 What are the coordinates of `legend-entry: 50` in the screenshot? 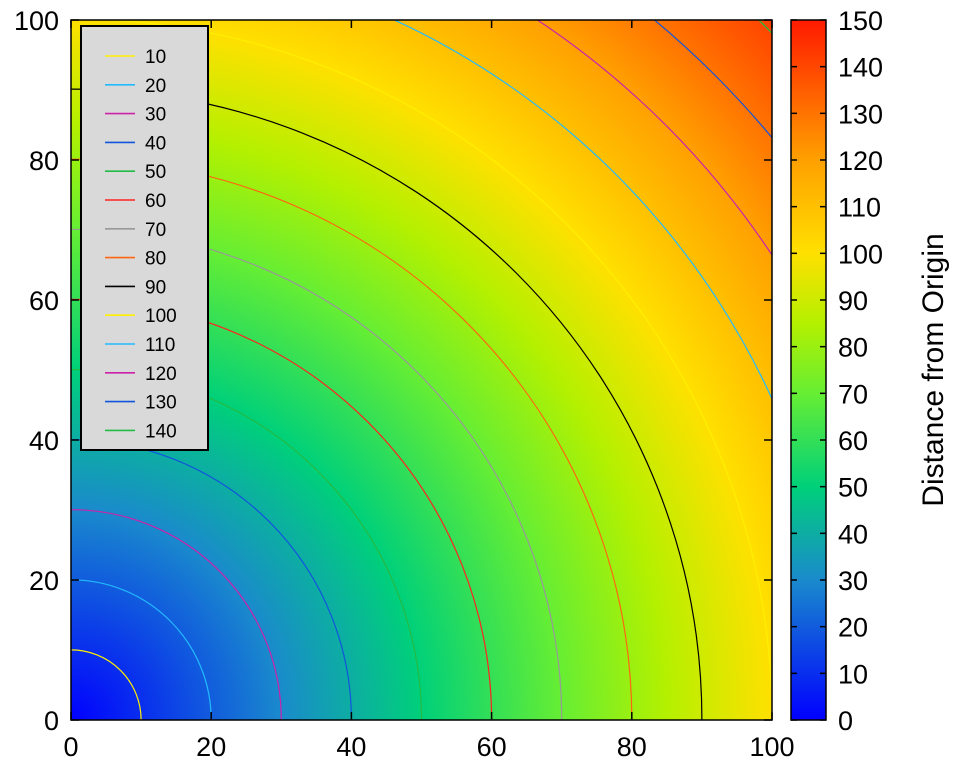 It's located at (135, 172).